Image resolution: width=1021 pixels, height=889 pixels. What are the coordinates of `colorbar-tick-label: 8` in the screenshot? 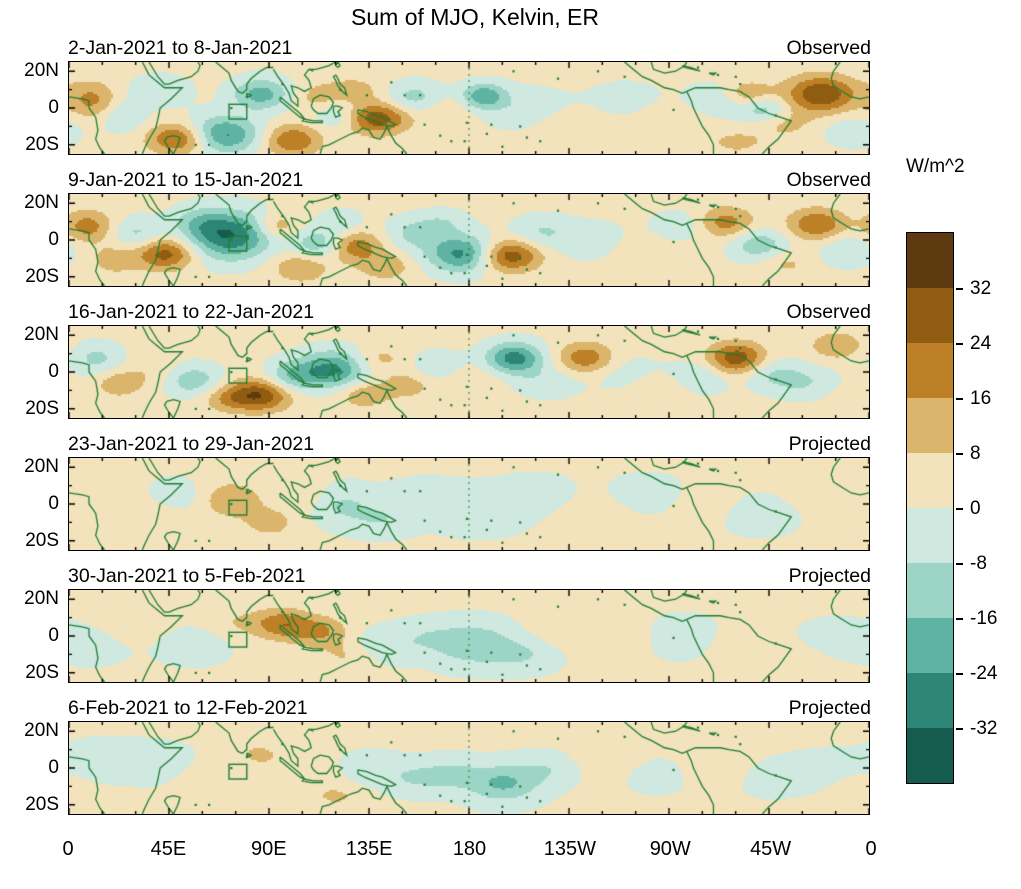 It's located at (975, 453).